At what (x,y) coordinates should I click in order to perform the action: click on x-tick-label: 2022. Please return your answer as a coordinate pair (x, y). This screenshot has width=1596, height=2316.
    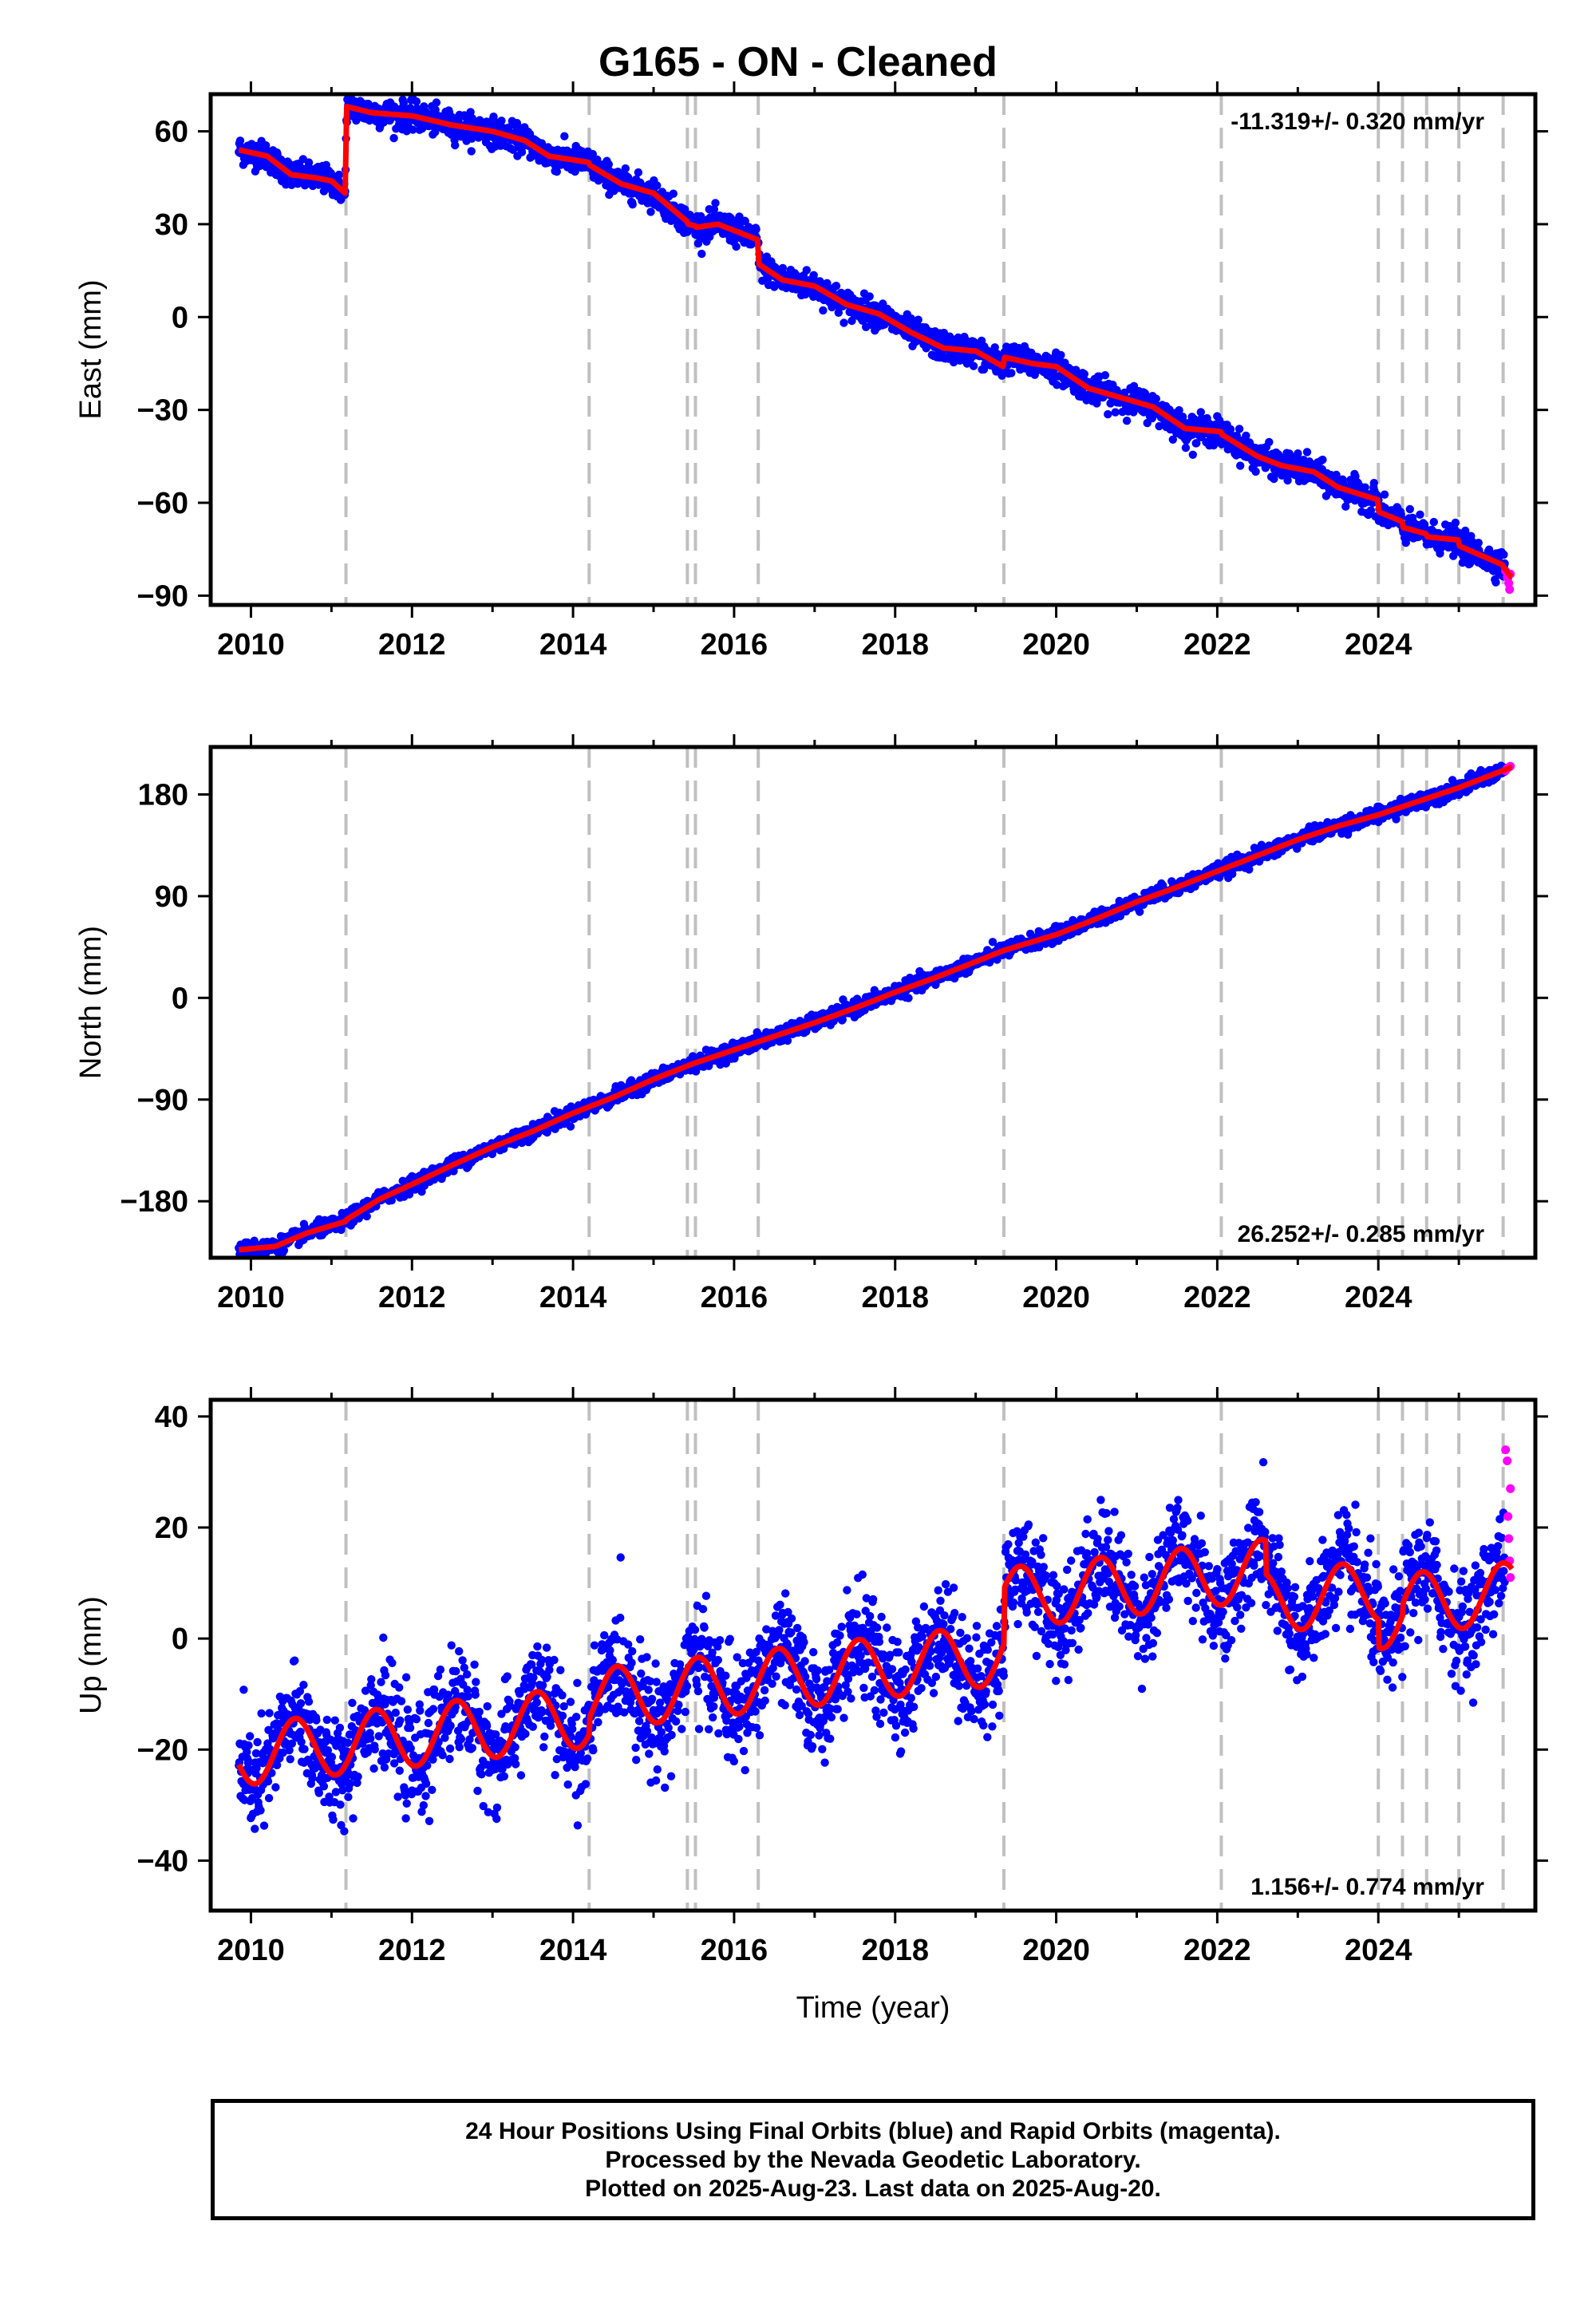
    Looking at the image, I should click on (1217, 645).